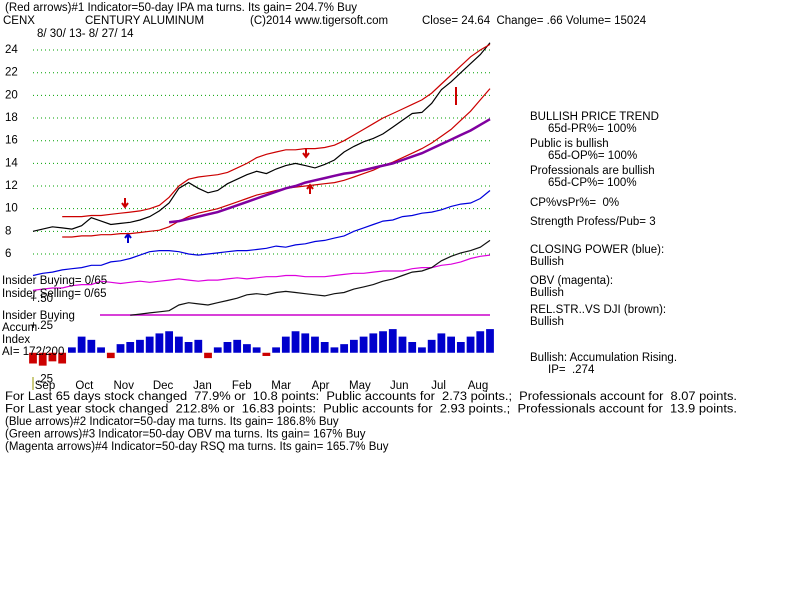 Image resolution: width=800 pixels, height=600 pixels. I want to click on y-tick-label: .25, so click(45, 380).